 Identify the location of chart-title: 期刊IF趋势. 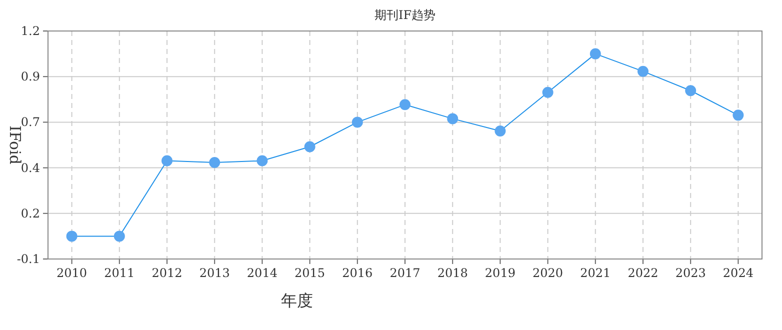
(405, 15).